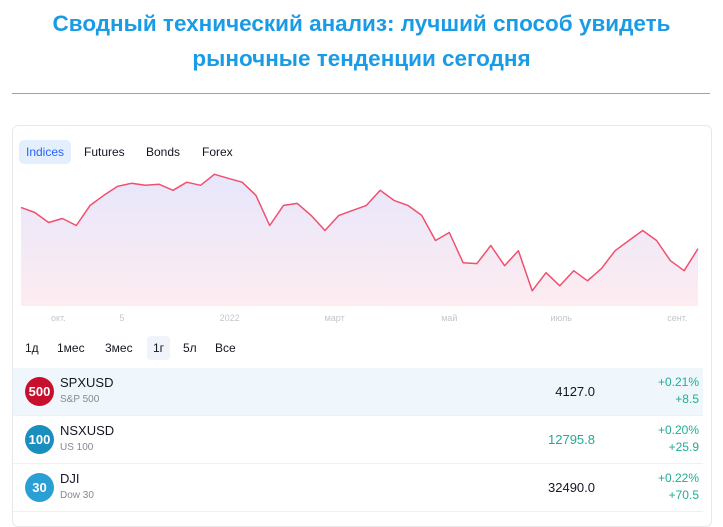 The height and width of the screenshot is (527, 723). What do you see at coordinates (39, 391) in the screenshot?
I see `symbol-badge: 500` at bounding box center [39, 391].